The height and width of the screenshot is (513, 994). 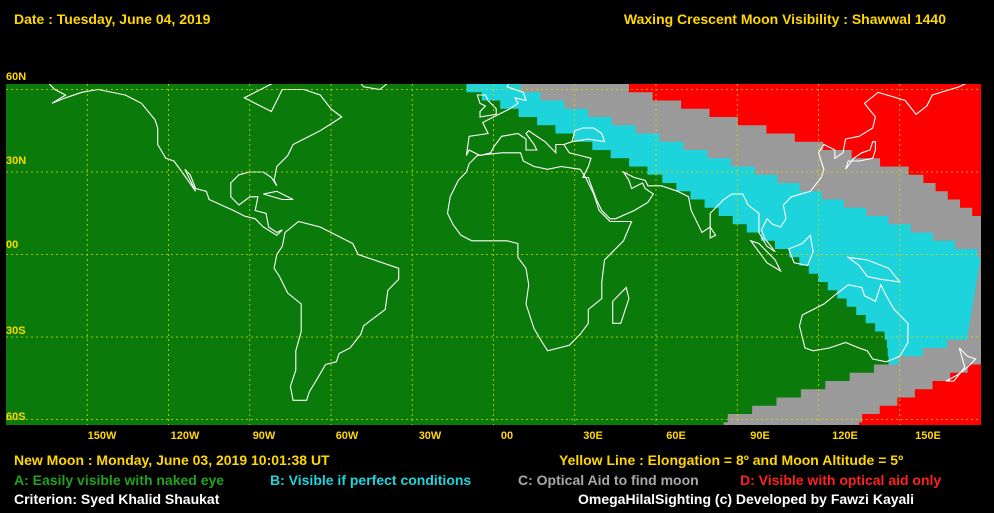 What do you see at coordinates (841, 480) in the screenshot?
I see `legend-zone-d: D: Visible with optical aid only` at bounding box center [841, 480].